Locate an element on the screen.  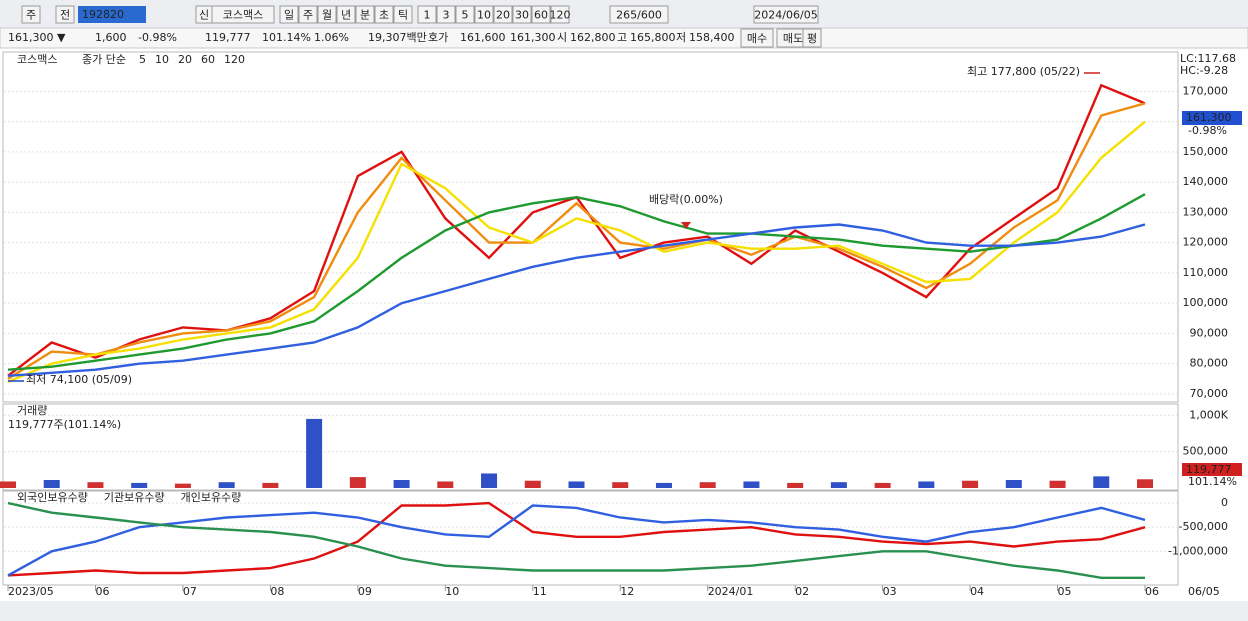
interval-button: 년 is located at coordinates (346, 15).